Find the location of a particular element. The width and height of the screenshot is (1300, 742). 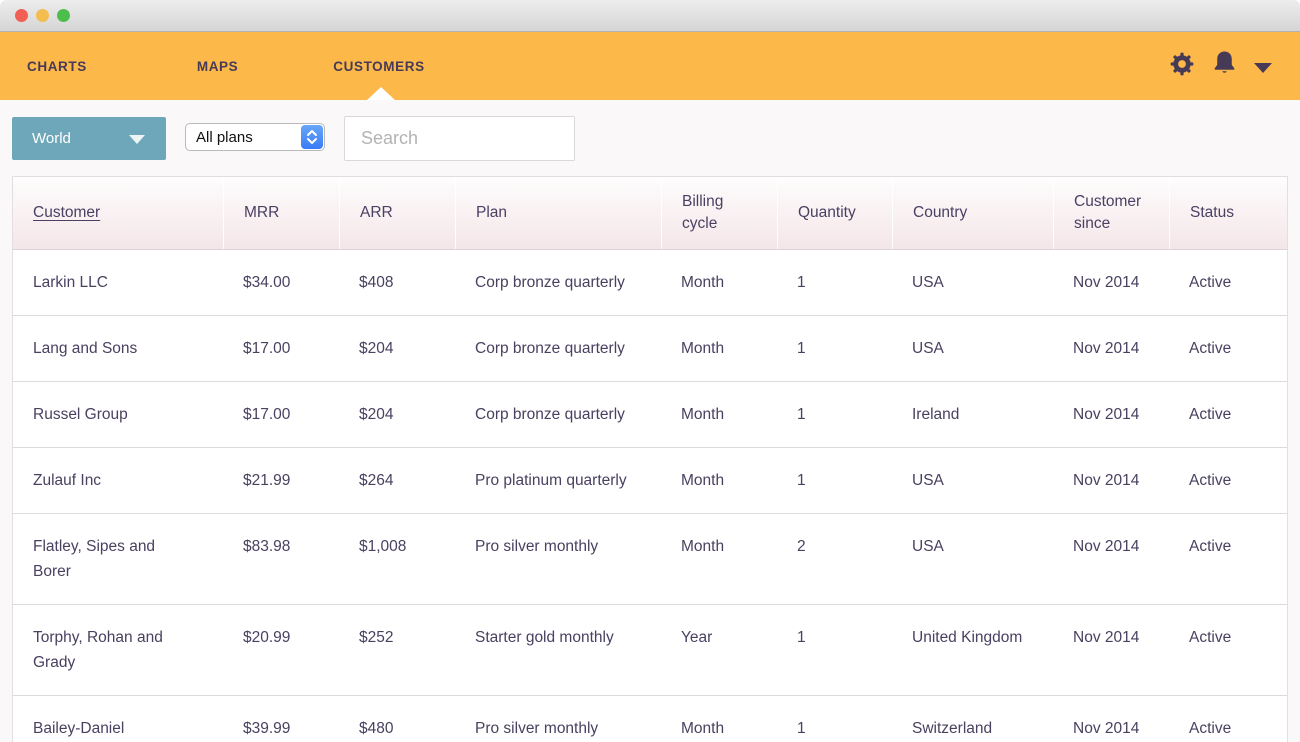

column-header-status: Status is located at coordinates (1227, 213).